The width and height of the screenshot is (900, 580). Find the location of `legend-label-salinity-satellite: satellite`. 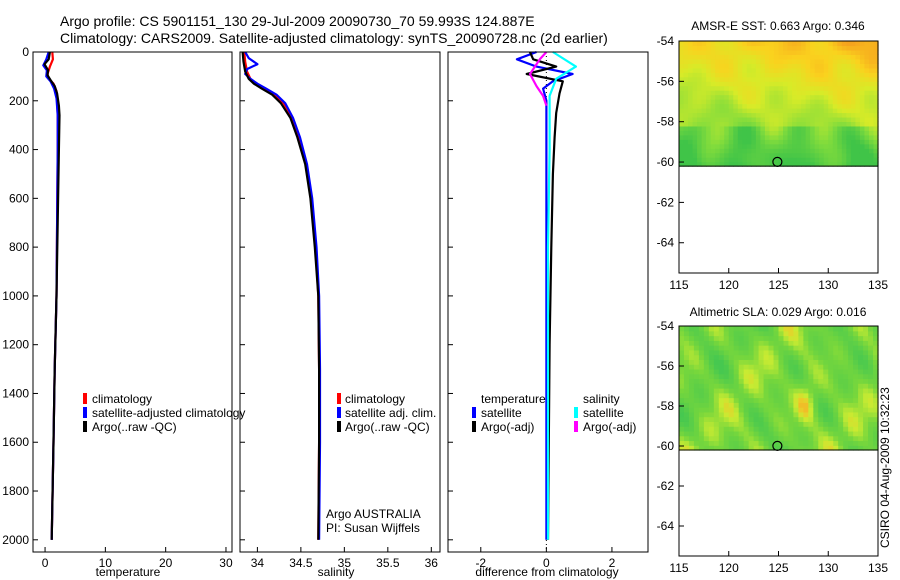

legend-label-salinity-satellite: satellite is located at coordinates (603, 413).